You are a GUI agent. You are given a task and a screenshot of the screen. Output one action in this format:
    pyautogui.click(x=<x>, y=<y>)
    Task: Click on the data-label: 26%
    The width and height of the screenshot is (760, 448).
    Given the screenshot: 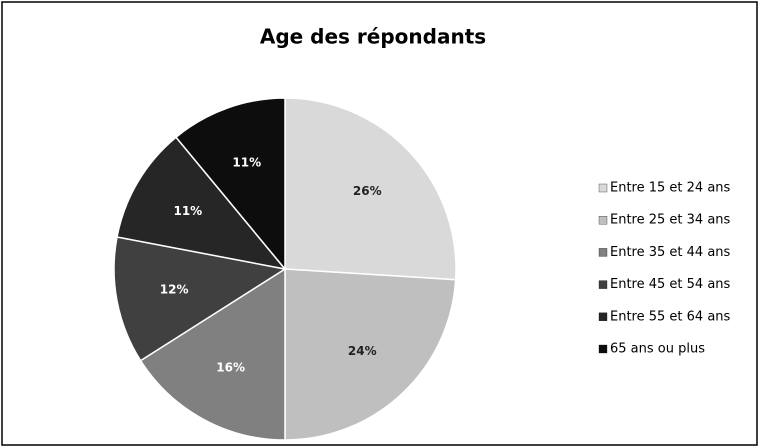 What is the action you would take?
    pyautogui.click(x=367, y=191)
    